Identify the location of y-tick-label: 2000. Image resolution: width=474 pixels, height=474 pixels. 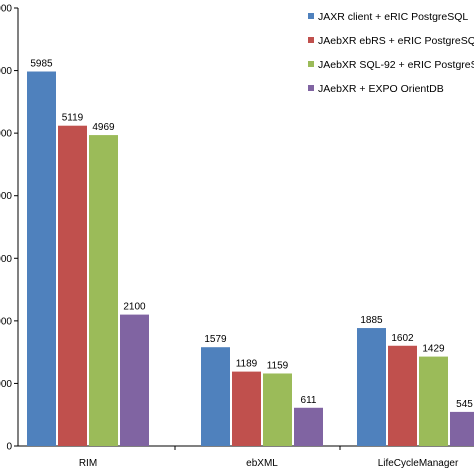
(6, 321).